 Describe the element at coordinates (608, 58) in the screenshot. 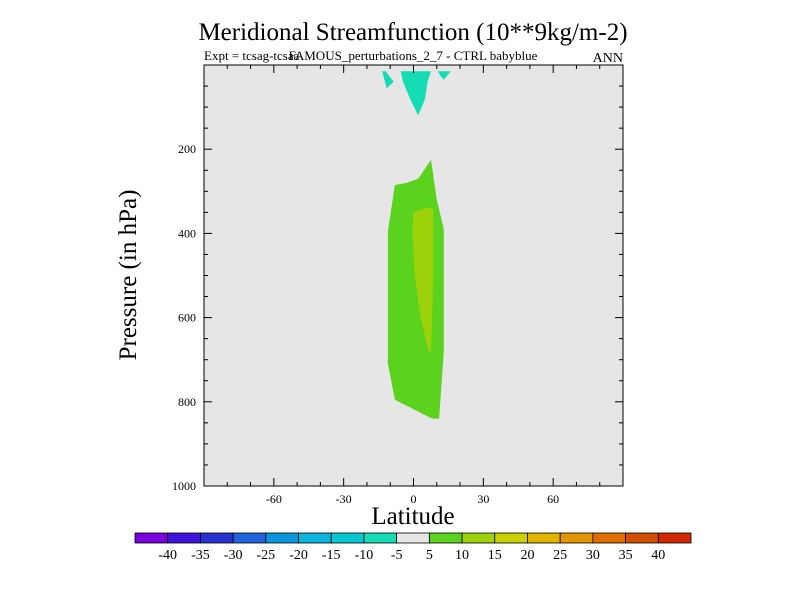

I see `subtitle-right: ANN` at that location.